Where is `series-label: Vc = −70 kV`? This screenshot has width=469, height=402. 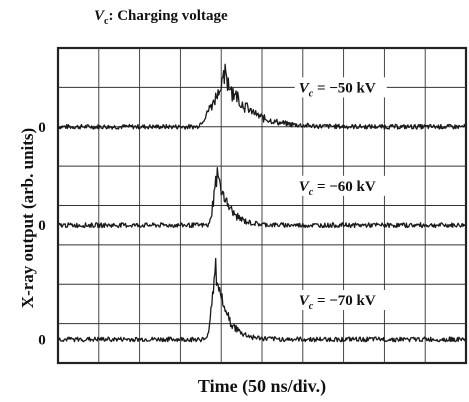 series-label: Vc = −70 kV is located at coordinates (337, 302).